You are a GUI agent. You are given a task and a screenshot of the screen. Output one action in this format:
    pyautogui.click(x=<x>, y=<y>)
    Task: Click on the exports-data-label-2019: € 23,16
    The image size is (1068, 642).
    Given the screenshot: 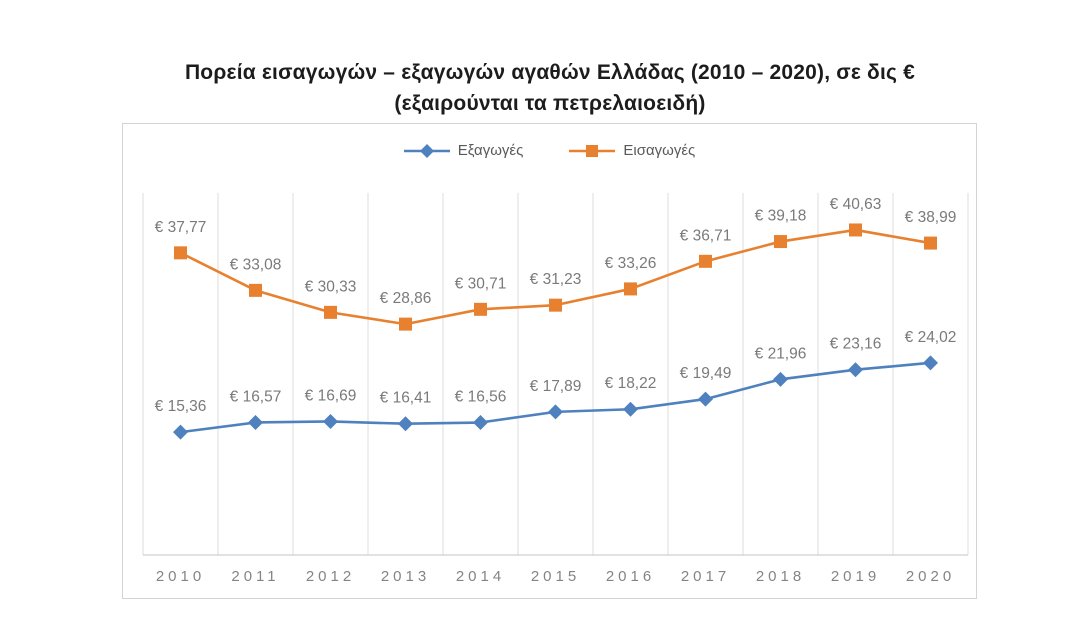 What is the action you would take?
    pyautogui.click(x=856, y=344)
    